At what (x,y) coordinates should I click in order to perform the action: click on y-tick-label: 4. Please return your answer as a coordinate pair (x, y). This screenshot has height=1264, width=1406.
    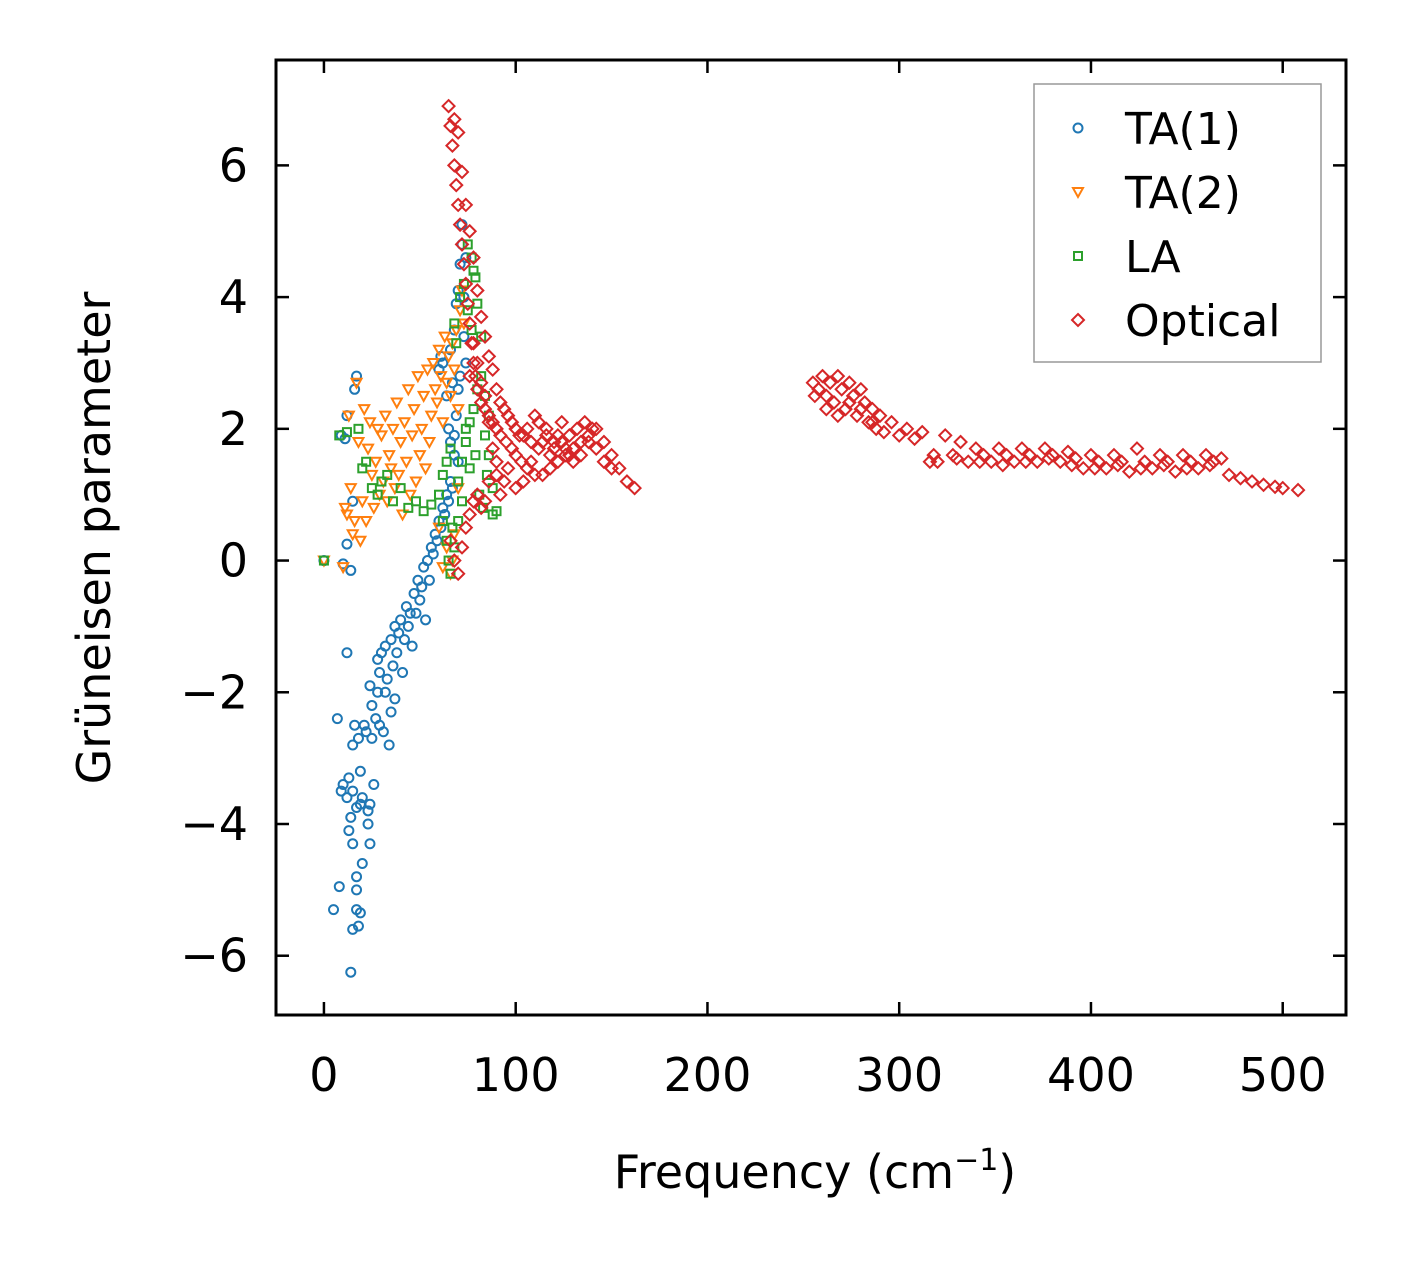
    Looking at the image, I should click on (233, 297).